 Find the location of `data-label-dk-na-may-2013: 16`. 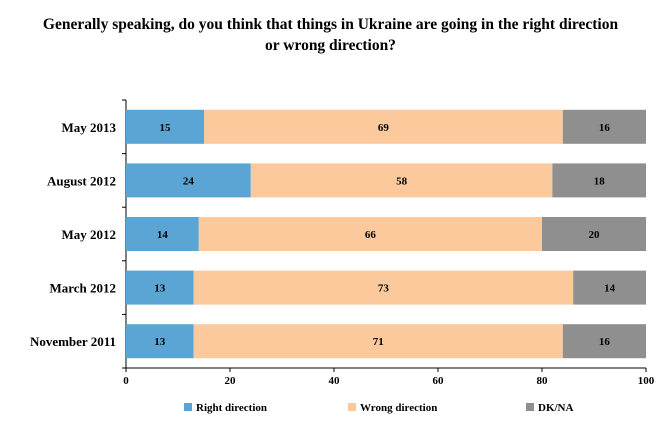

data-label-dk-na-may-2013: 16 is located at coordinates (605, 128).